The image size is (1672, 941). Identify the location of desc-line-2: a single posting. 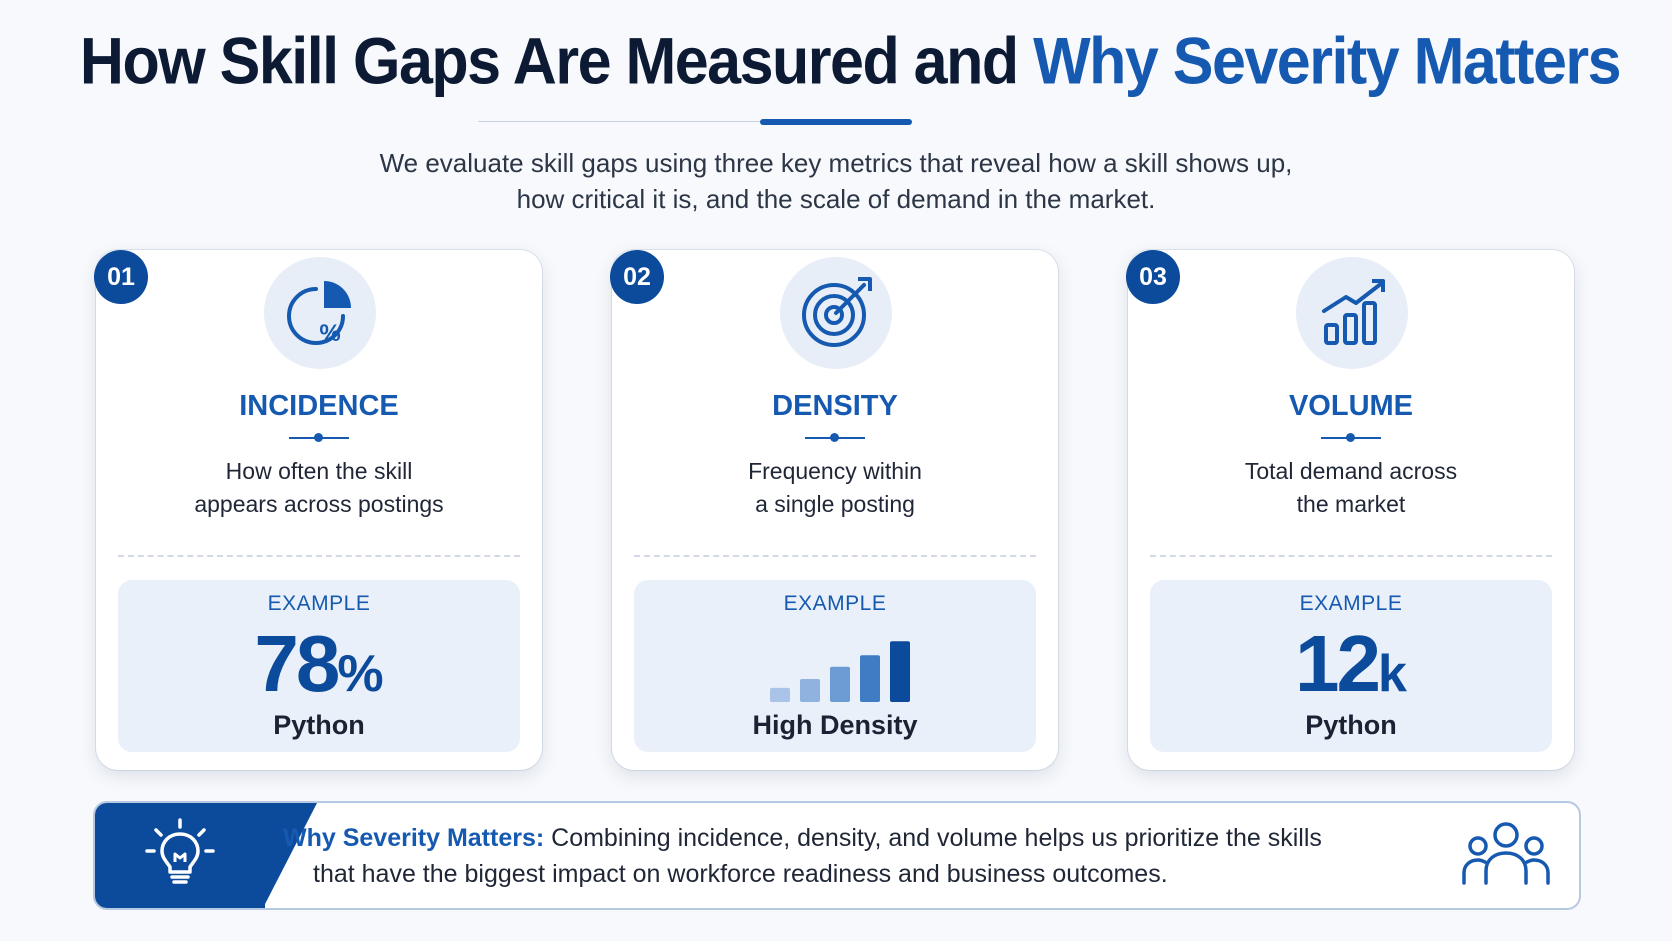
(835, 504).